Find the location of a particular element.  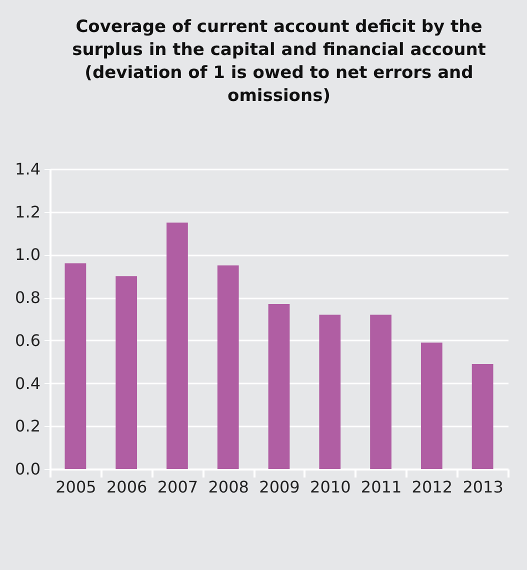

x-tick-label: 2008 is located at coordinates (228, 487).